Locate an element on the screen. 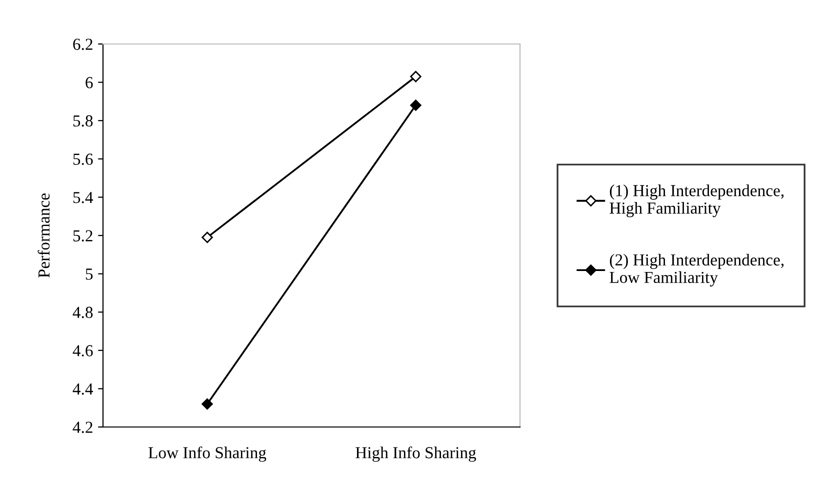  y-axis-title: Performance is located at coordinates (44, 236).